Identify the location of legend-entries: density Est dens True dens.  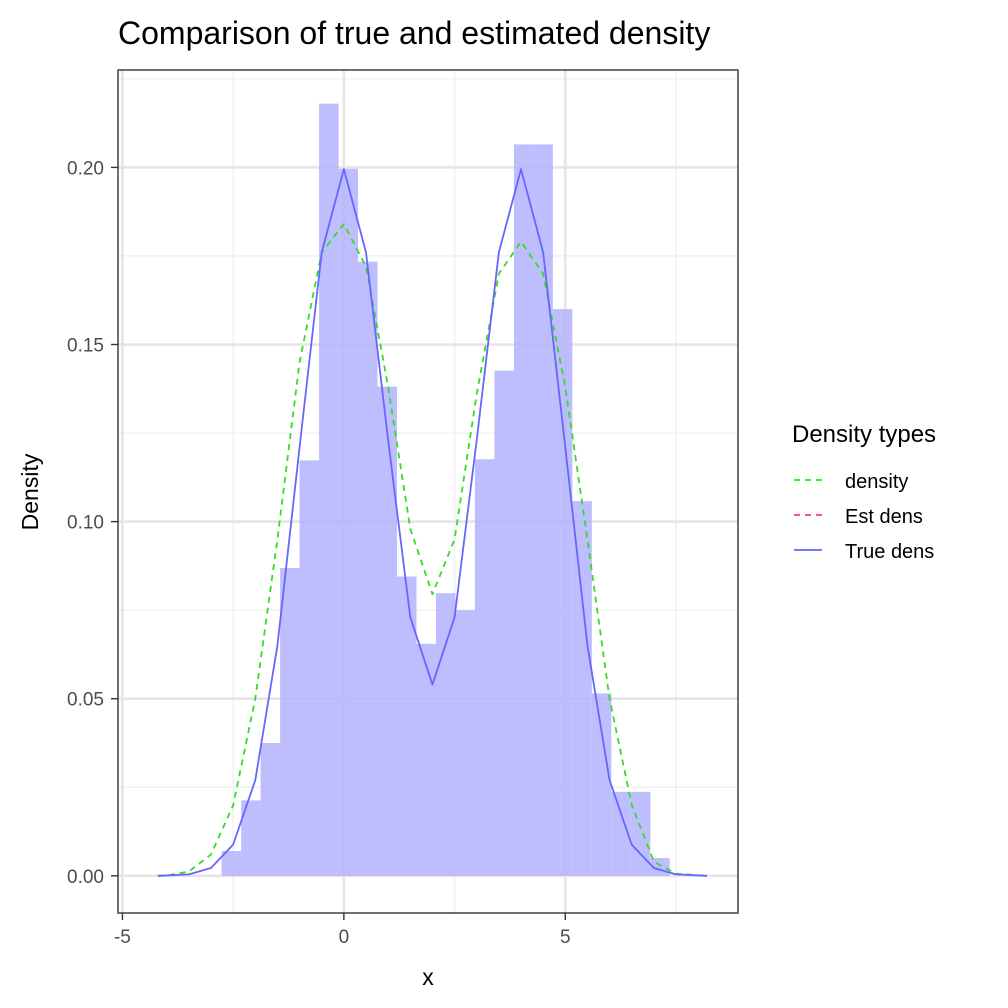
(864, 517).